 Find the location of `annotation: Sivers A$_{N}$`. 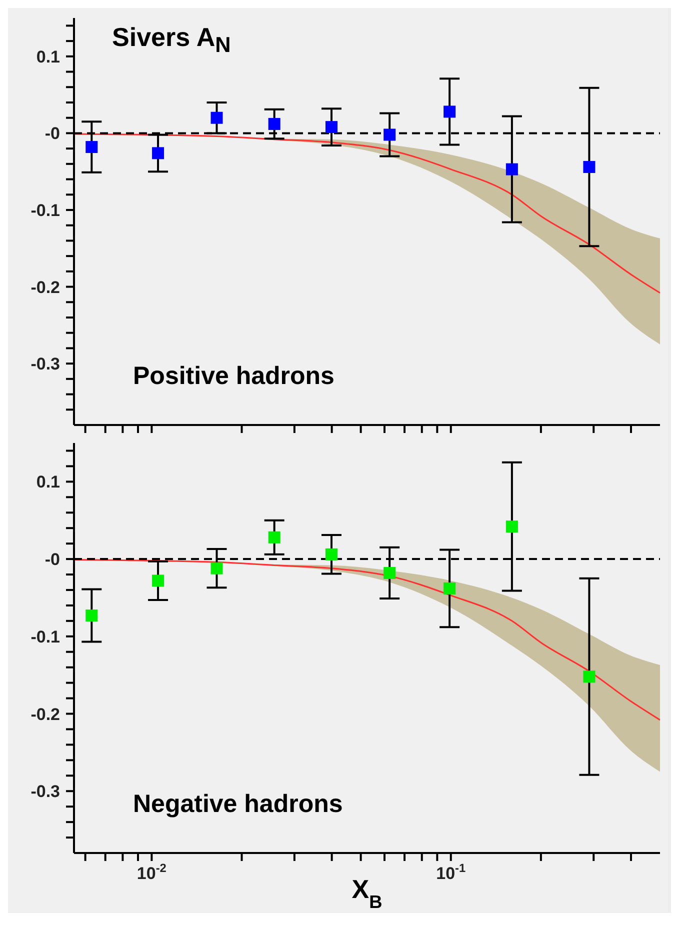

annotation: Sivers A$_{N}$ is located at coordinates (171, 40).